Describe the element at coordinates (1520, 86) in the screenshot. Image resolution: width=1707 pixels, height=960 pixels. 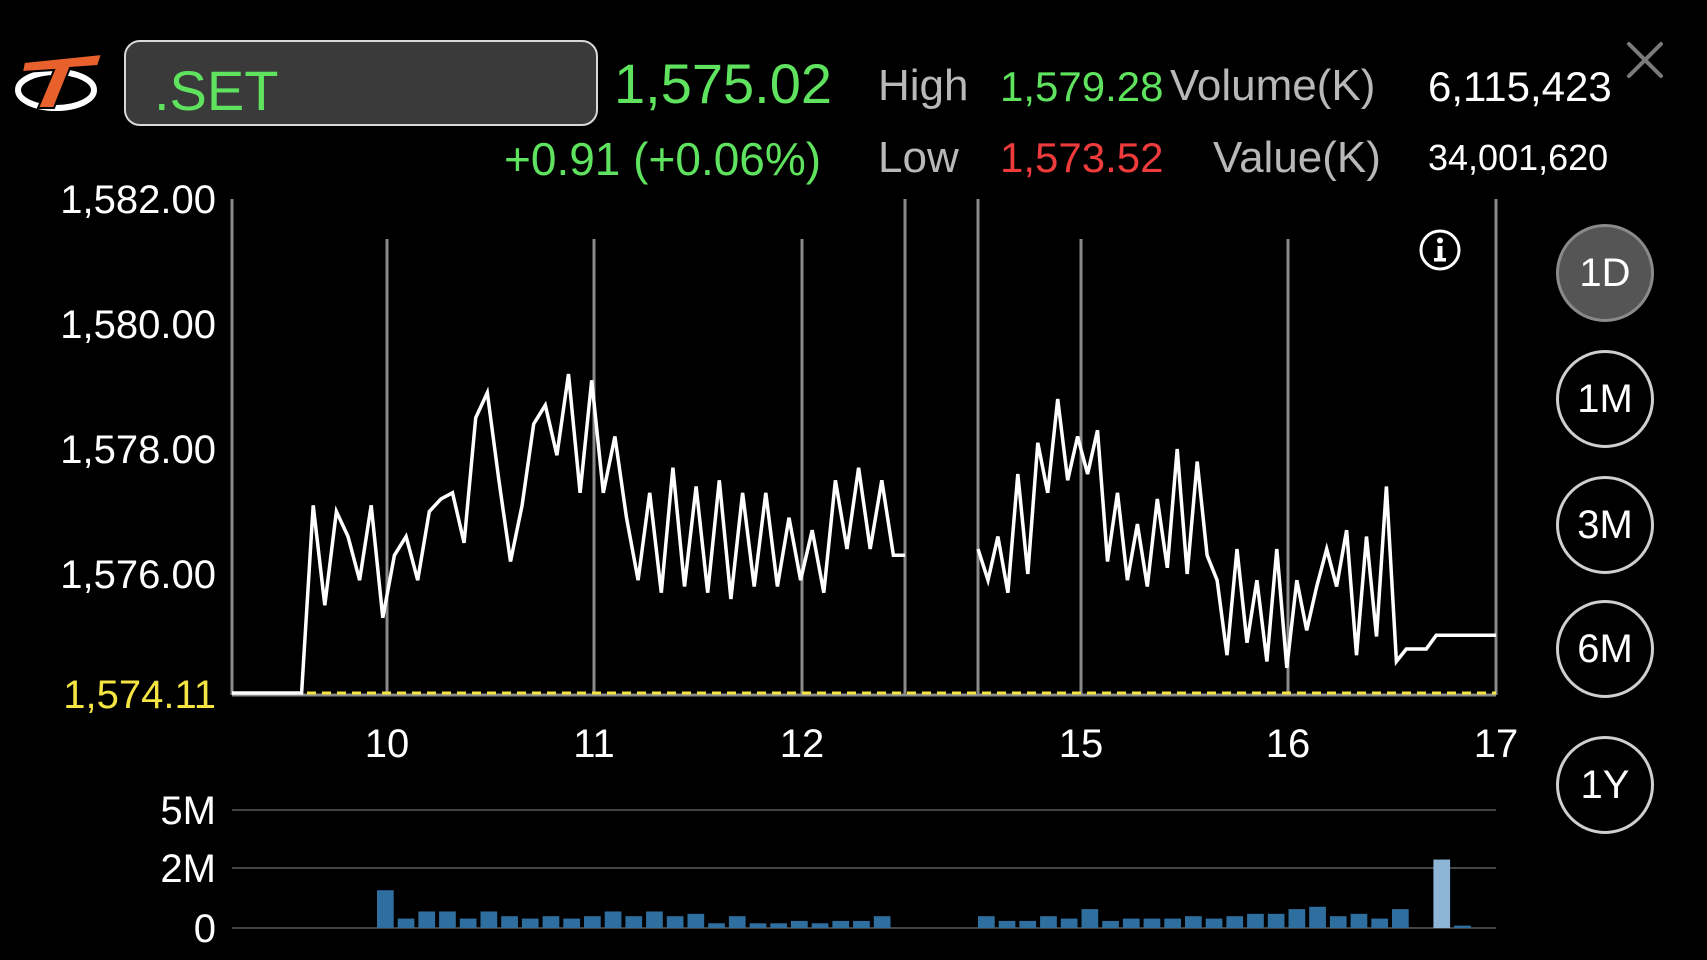
I see `volume-value: 6,115,423` at that location.